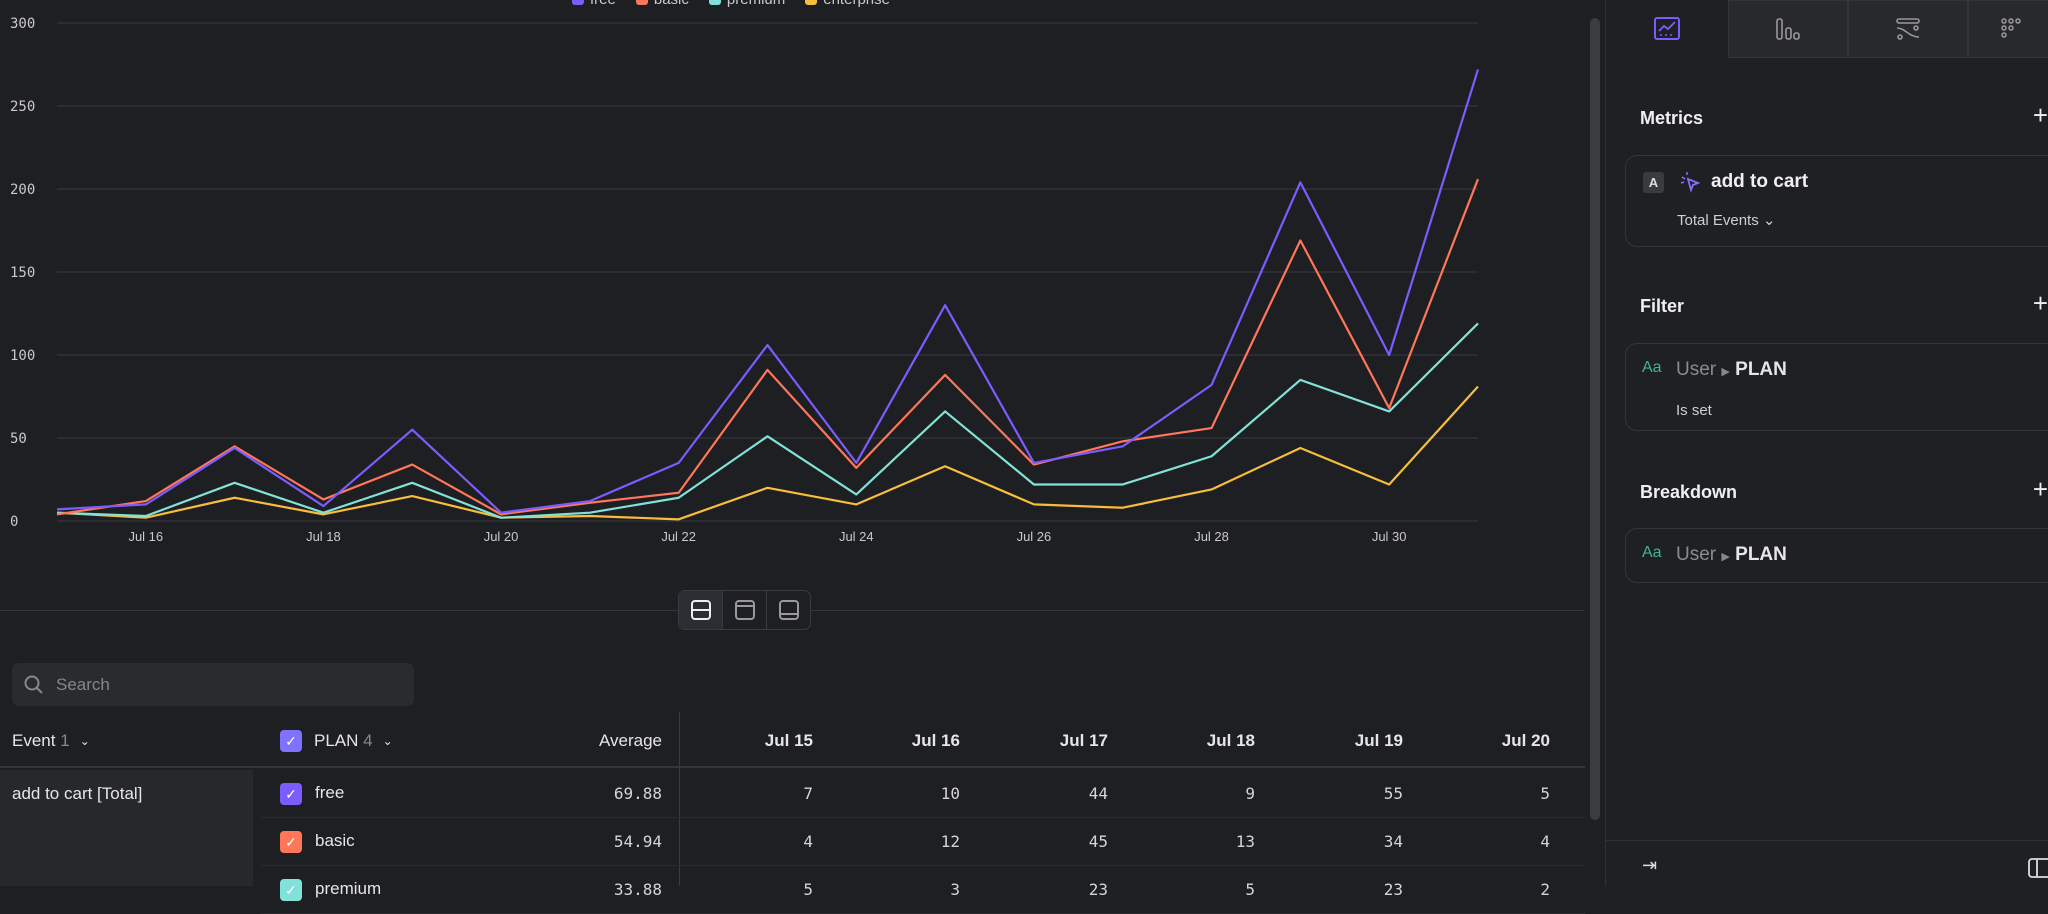  What do you see at coordinates (756, 4) in the screenshot?
I see `legend-label: premium` at bounding box center [756, 4].